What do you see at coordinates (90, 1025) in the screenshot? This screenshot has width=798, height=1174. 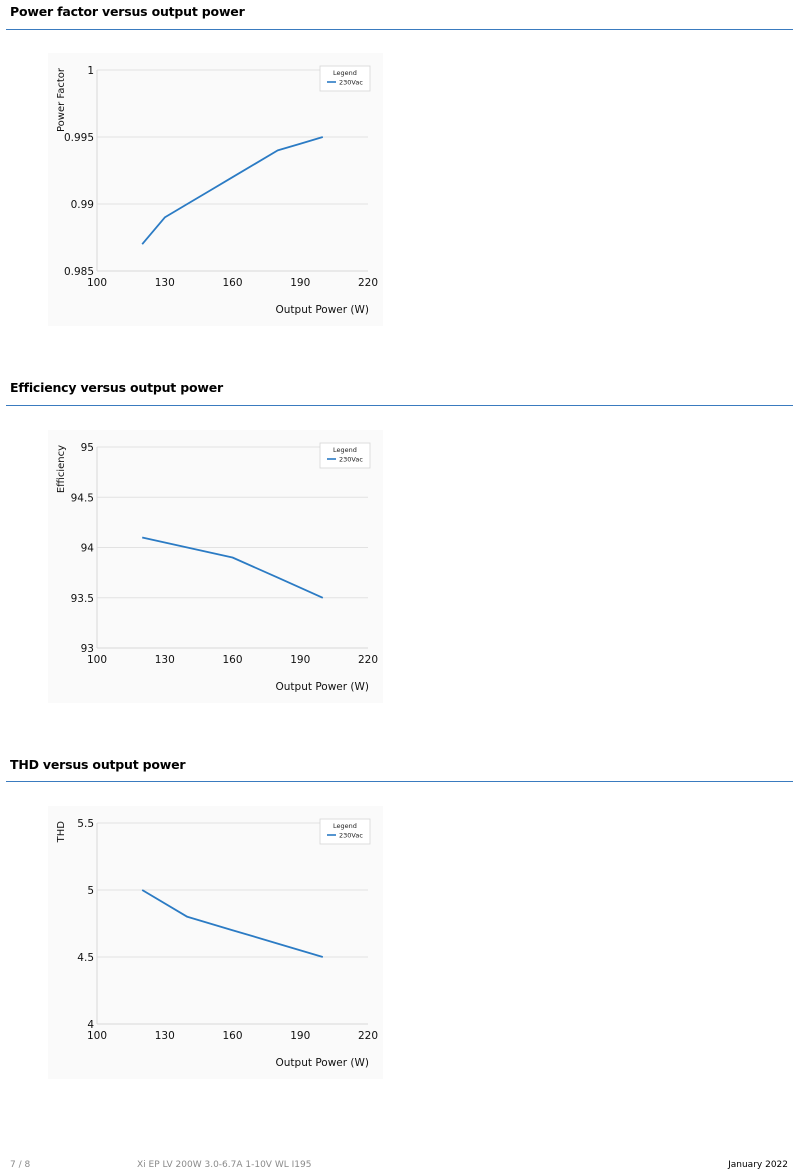 I see `y-tick-label: 4` at bounding box center [90, 1025].